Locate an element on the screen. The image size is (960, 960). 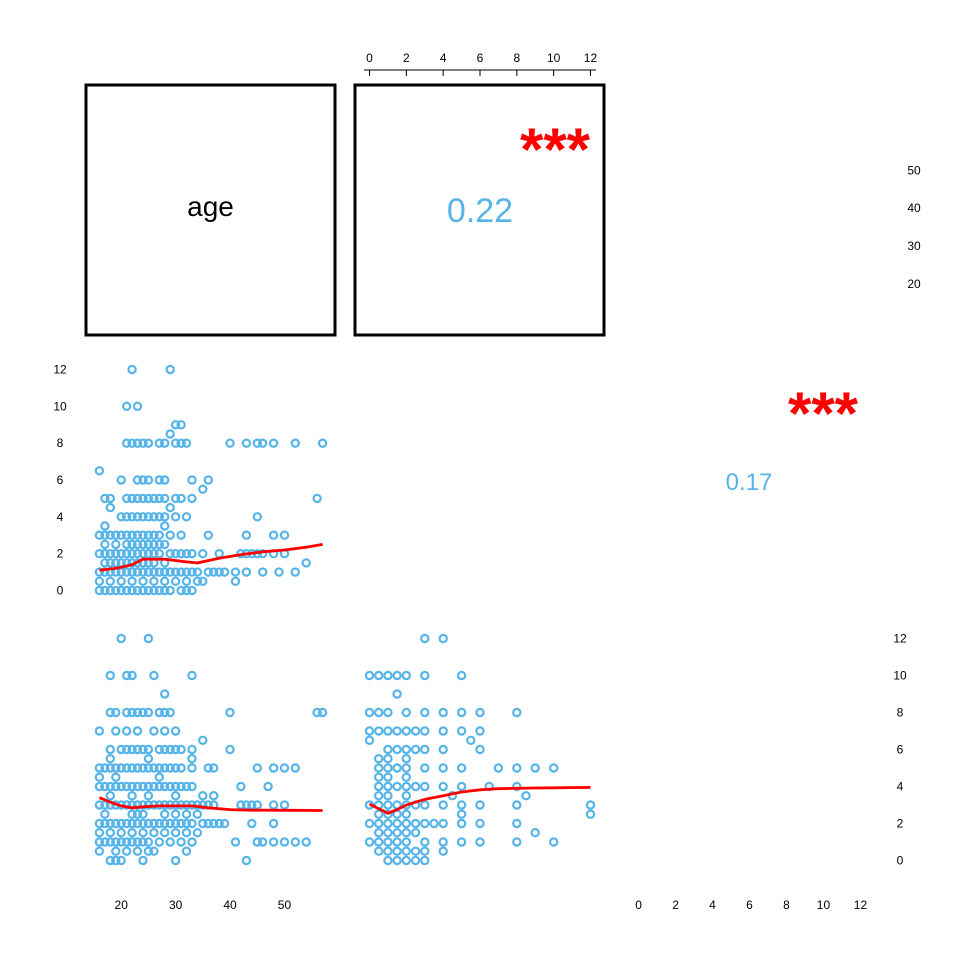
left-tick-label: 2 is located at coordinates (60, 554).